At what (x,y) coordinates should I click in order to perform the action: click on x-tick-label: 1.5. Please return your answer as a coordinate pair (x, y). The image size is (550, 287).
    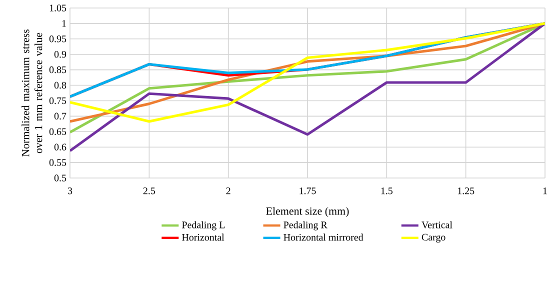
    Looking at the image, I should click on (387, 191).